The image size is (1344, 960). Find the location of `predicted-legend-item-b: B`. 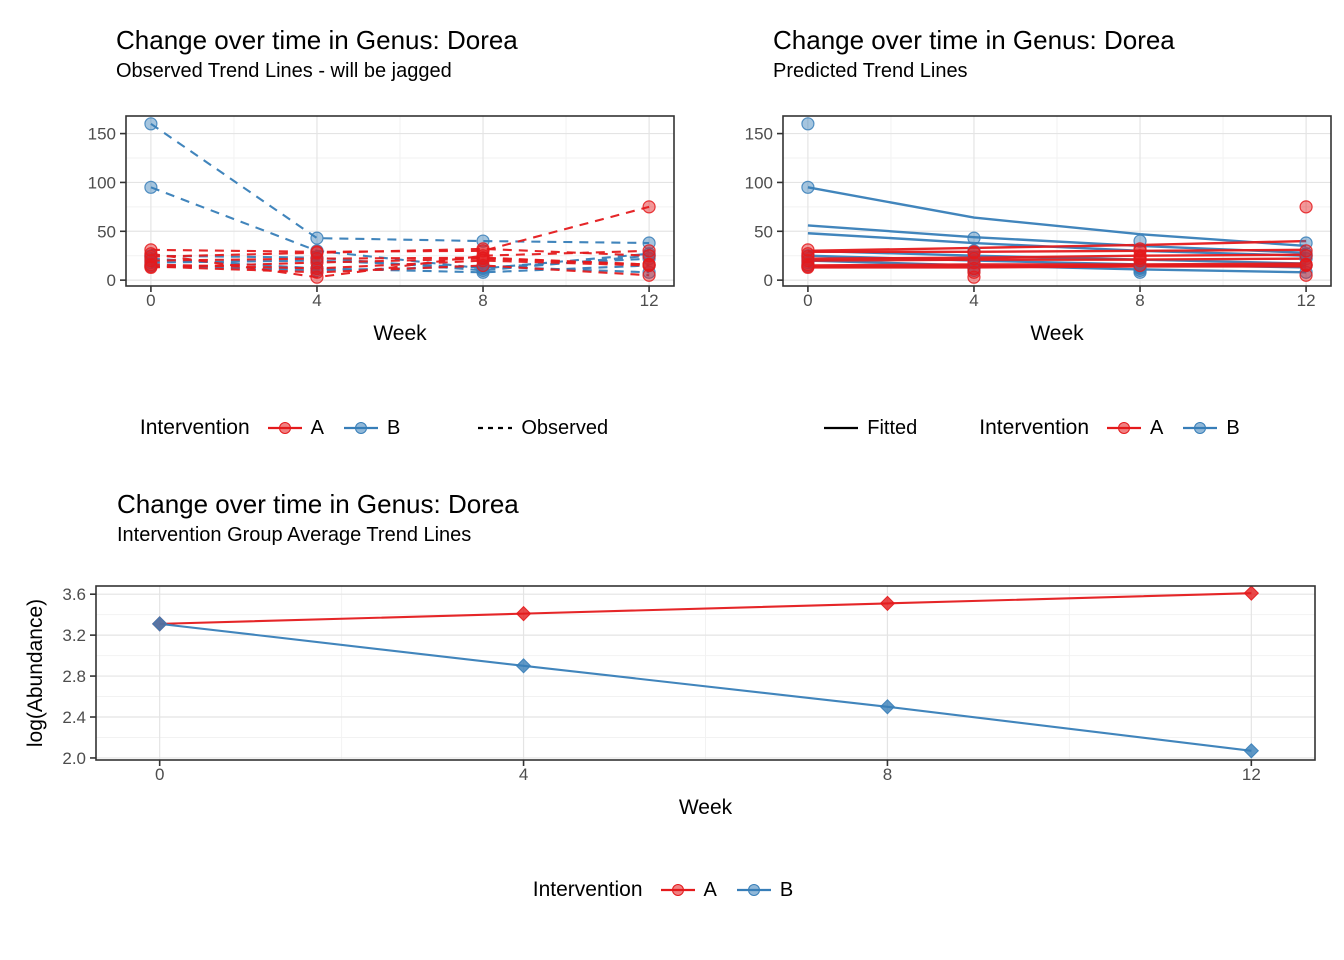

predicted-legend-item-b: B is located at coordinates (1233, 427).